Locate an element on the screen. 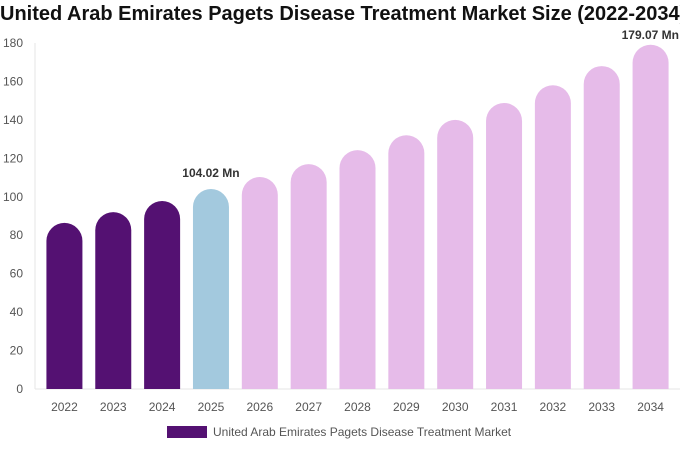 Image resolution: width=680 pixels, height=450 pixels. bar-2030 is located at coordinates (455, 254).